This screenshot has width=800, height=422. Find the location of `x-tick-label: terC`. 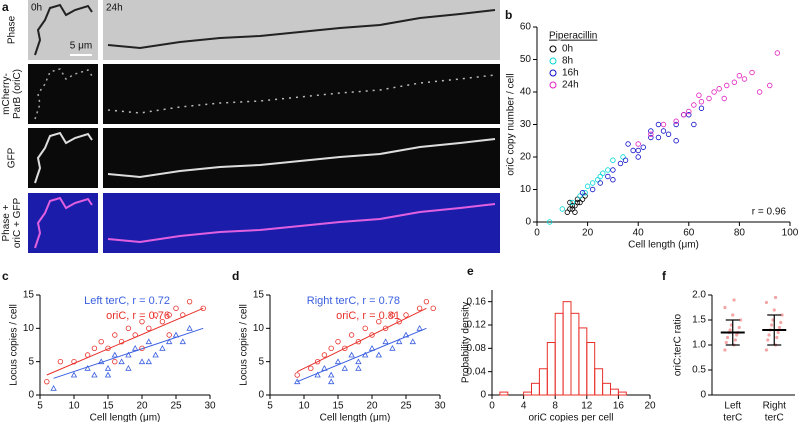

x-tick-label: terC is located at coordinates (774, 417).